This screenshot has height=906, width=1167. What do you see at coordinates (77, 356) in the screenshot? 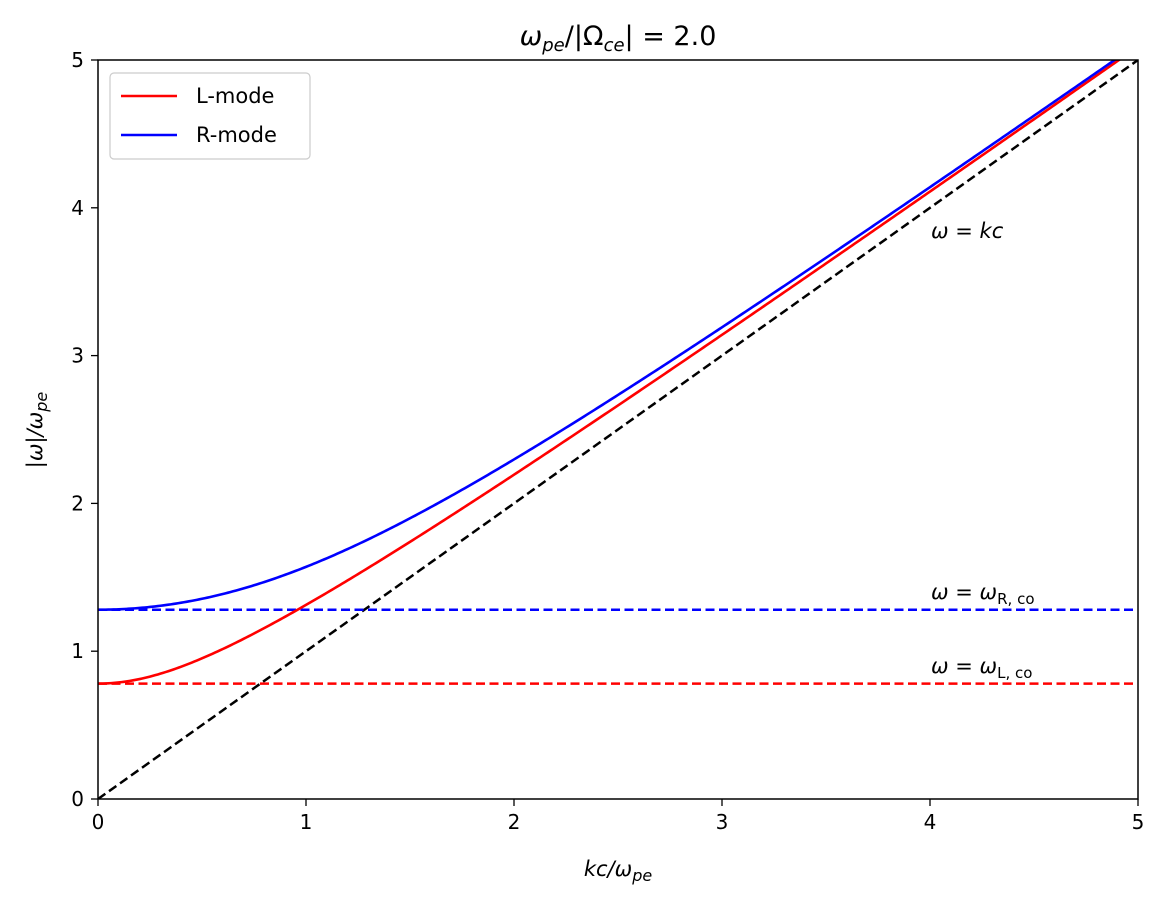
I see `y-tick-label: 3` at bounding box center [77, 356].